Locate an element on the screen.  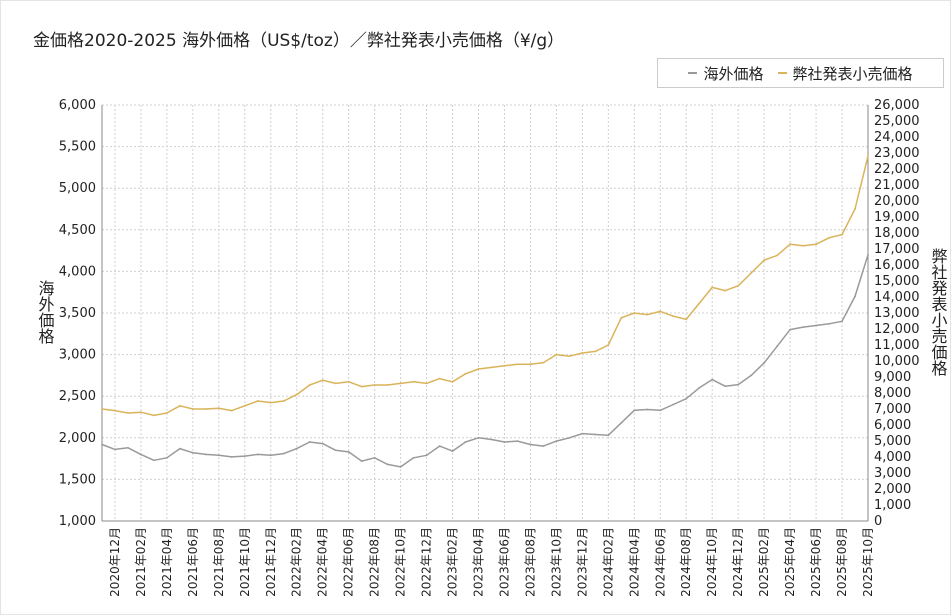
y-tick-right: 18,000 is located at coordinates (897, 233).